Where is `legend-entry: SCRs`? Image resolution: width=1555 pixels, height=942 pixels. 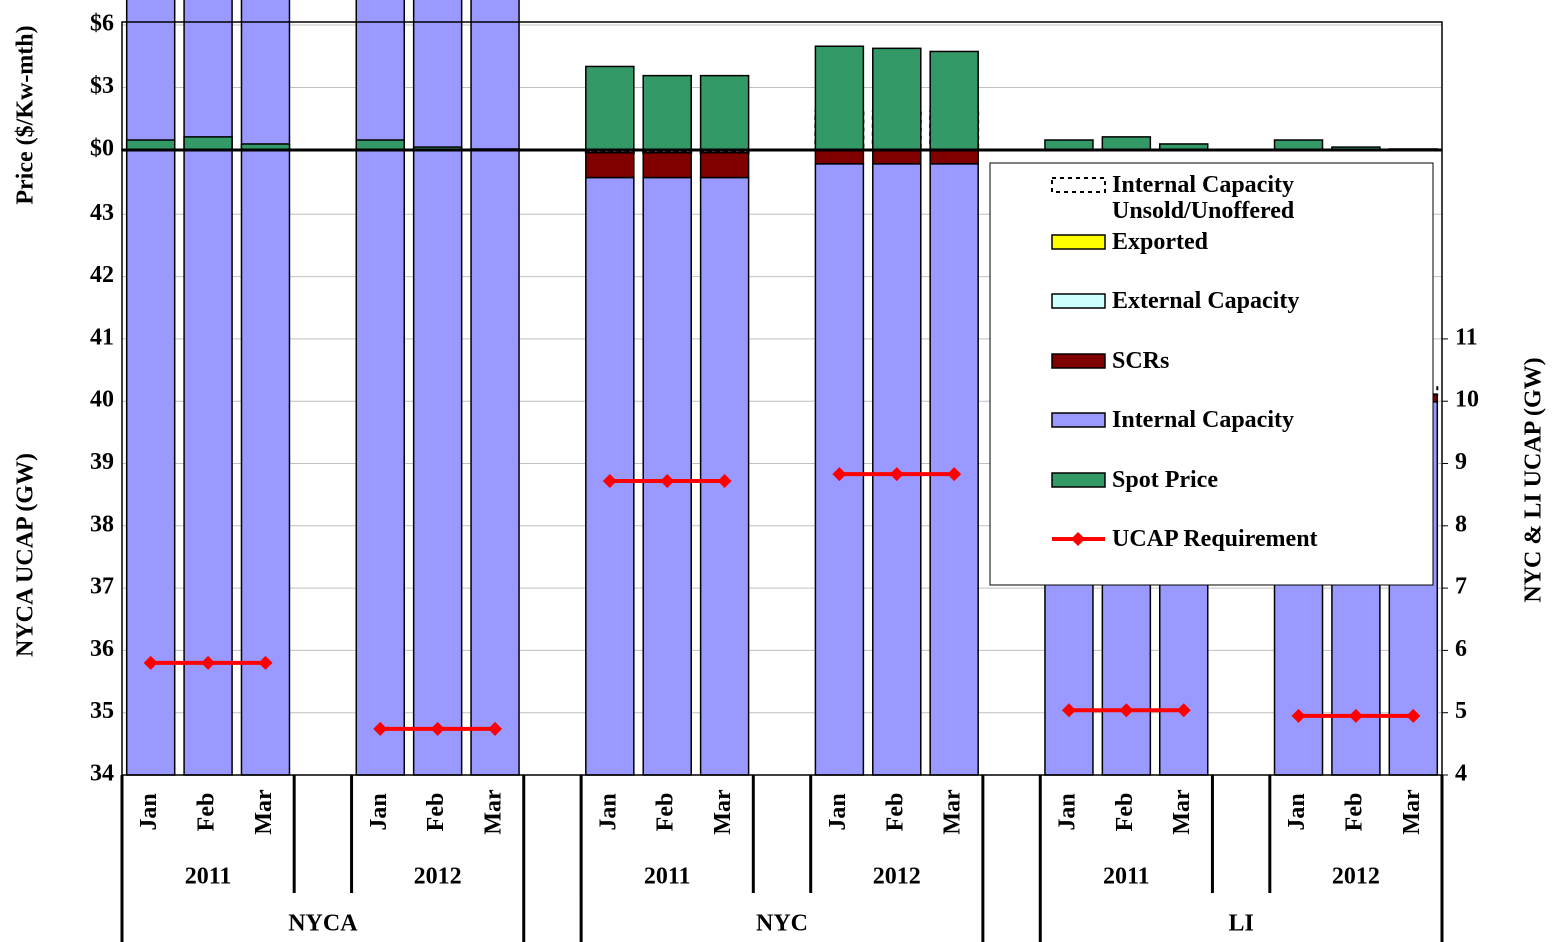 legend-entry: SCRs is located at coordinates (1141, 361).